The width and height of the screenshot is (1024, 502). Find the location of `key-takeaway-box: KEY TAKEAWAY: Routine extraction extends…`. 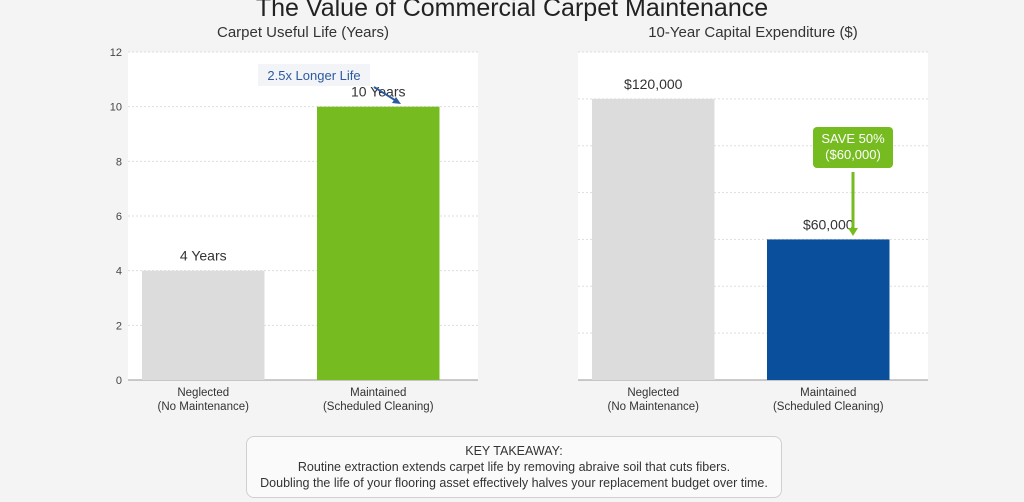

key-takeaway-box: KEY TAKEAWAY: Routine extraction extends… is located at coordinates (514, 467).